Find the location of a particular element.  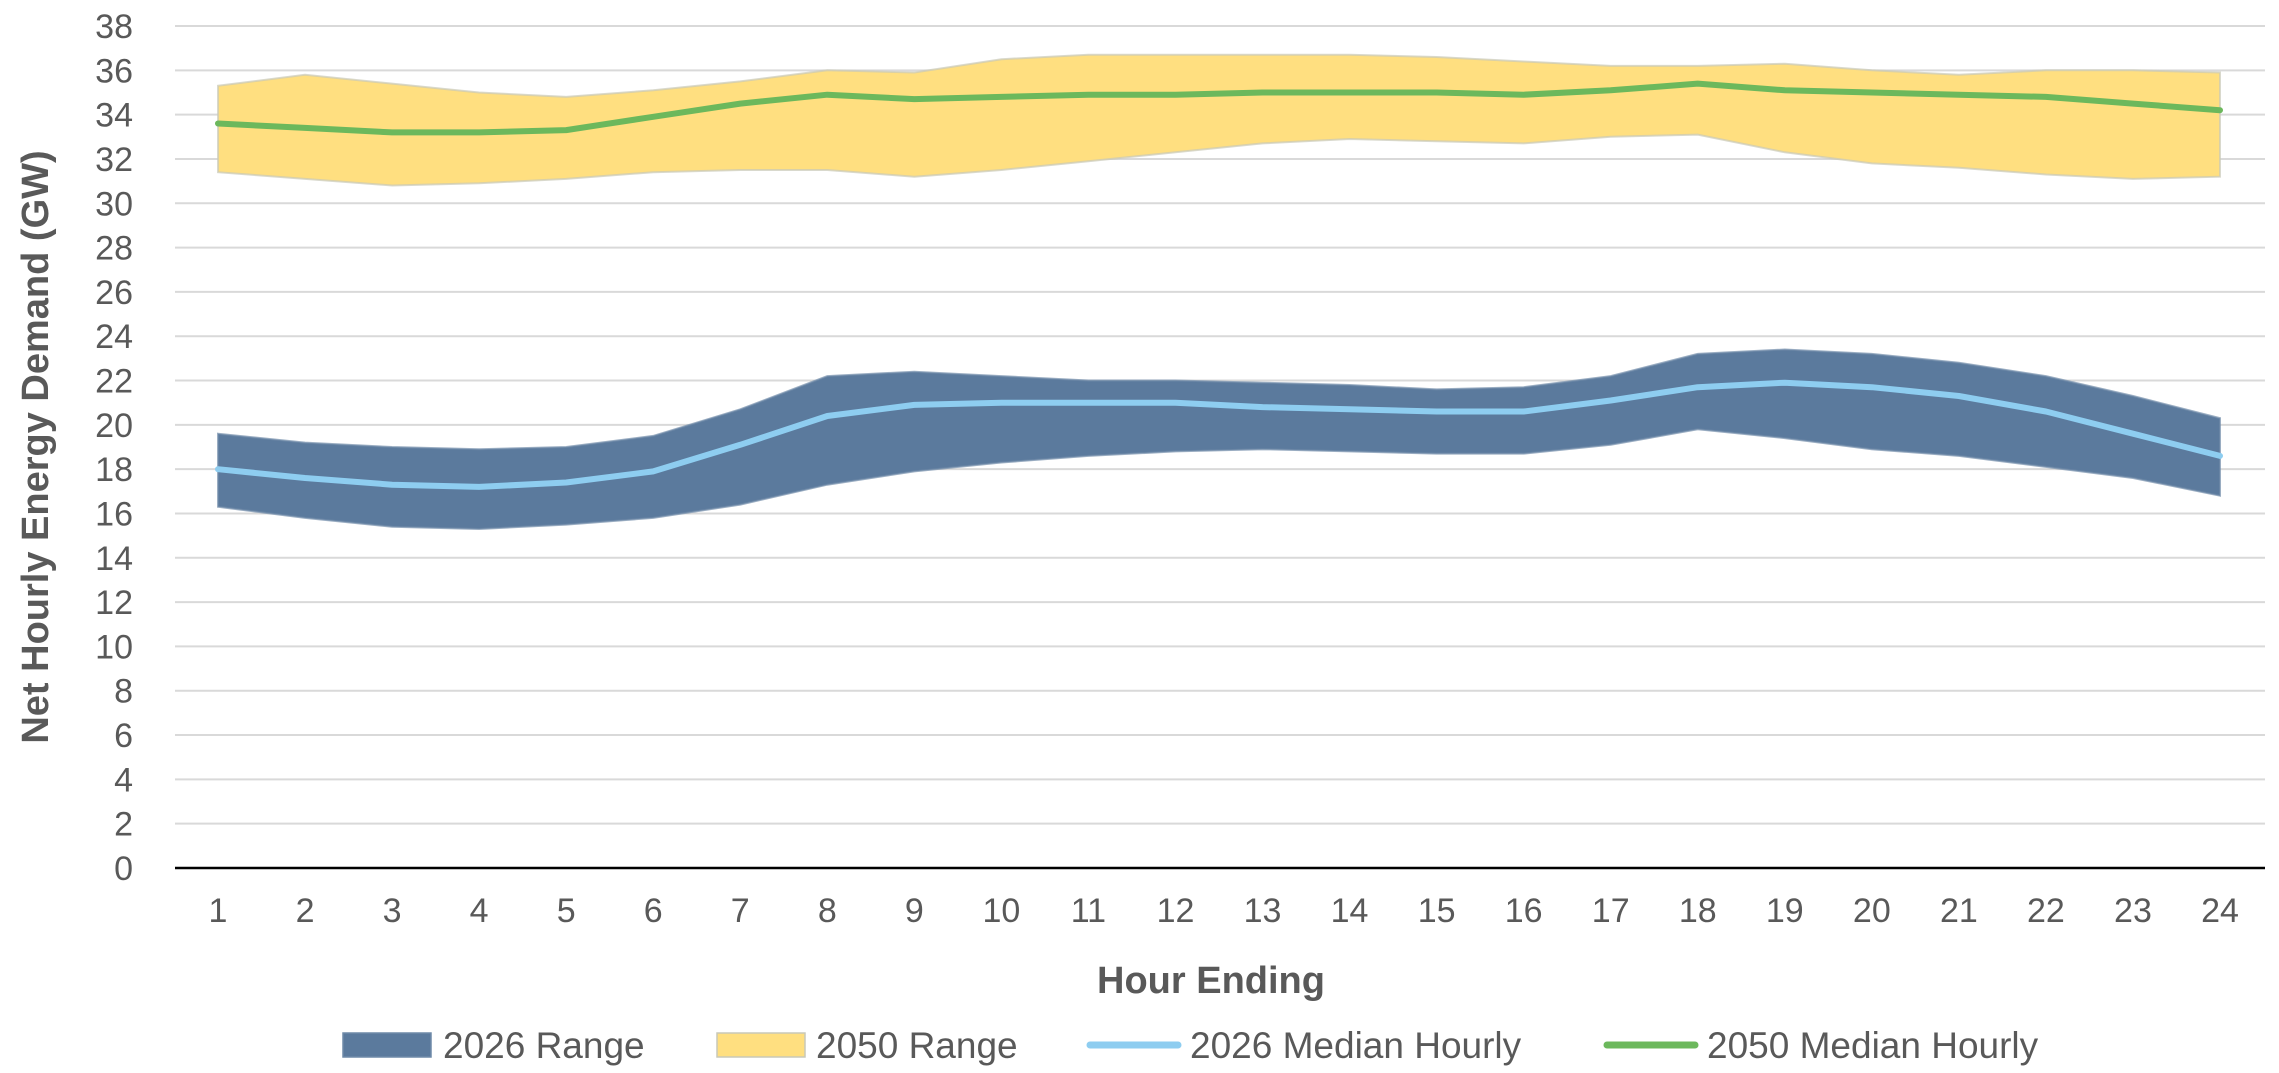

x-tick-label: 19 is located at coordinates (1785, 911).